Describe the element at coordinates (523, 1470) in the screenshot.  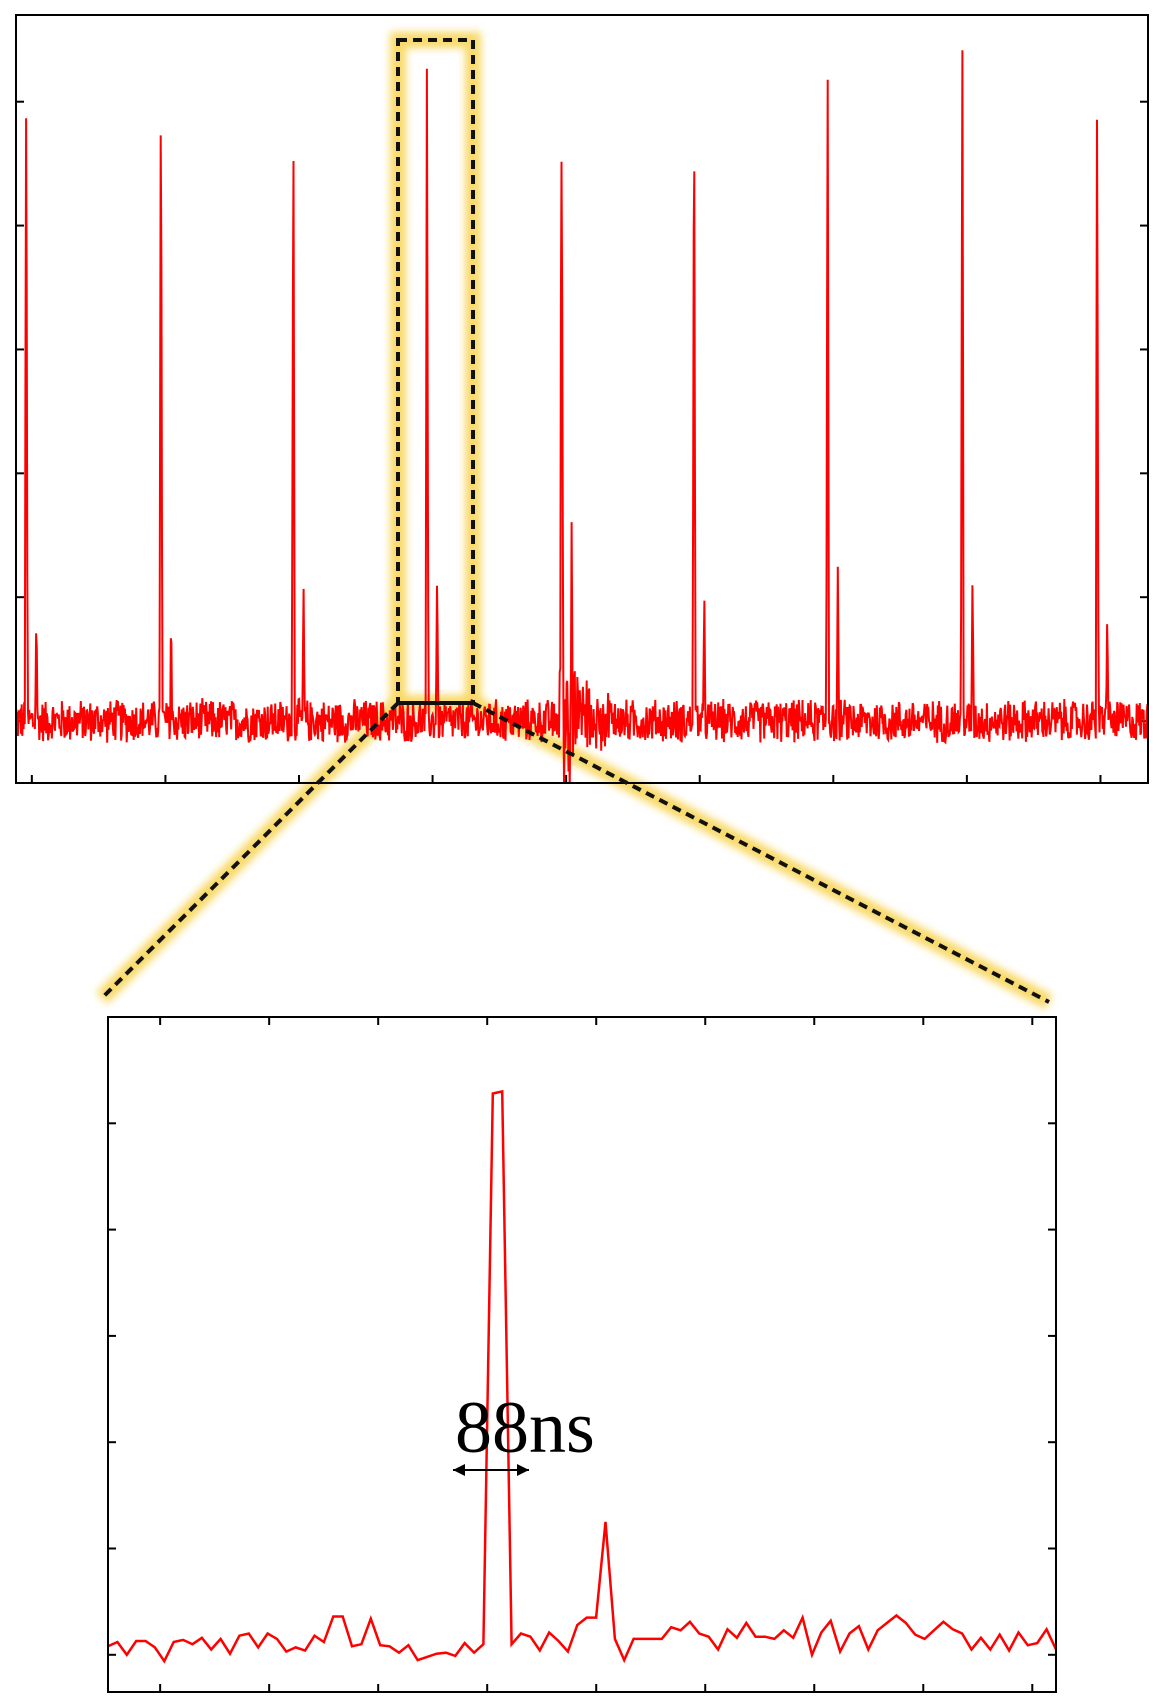
I see `delay-arrowhead-right` at that location.